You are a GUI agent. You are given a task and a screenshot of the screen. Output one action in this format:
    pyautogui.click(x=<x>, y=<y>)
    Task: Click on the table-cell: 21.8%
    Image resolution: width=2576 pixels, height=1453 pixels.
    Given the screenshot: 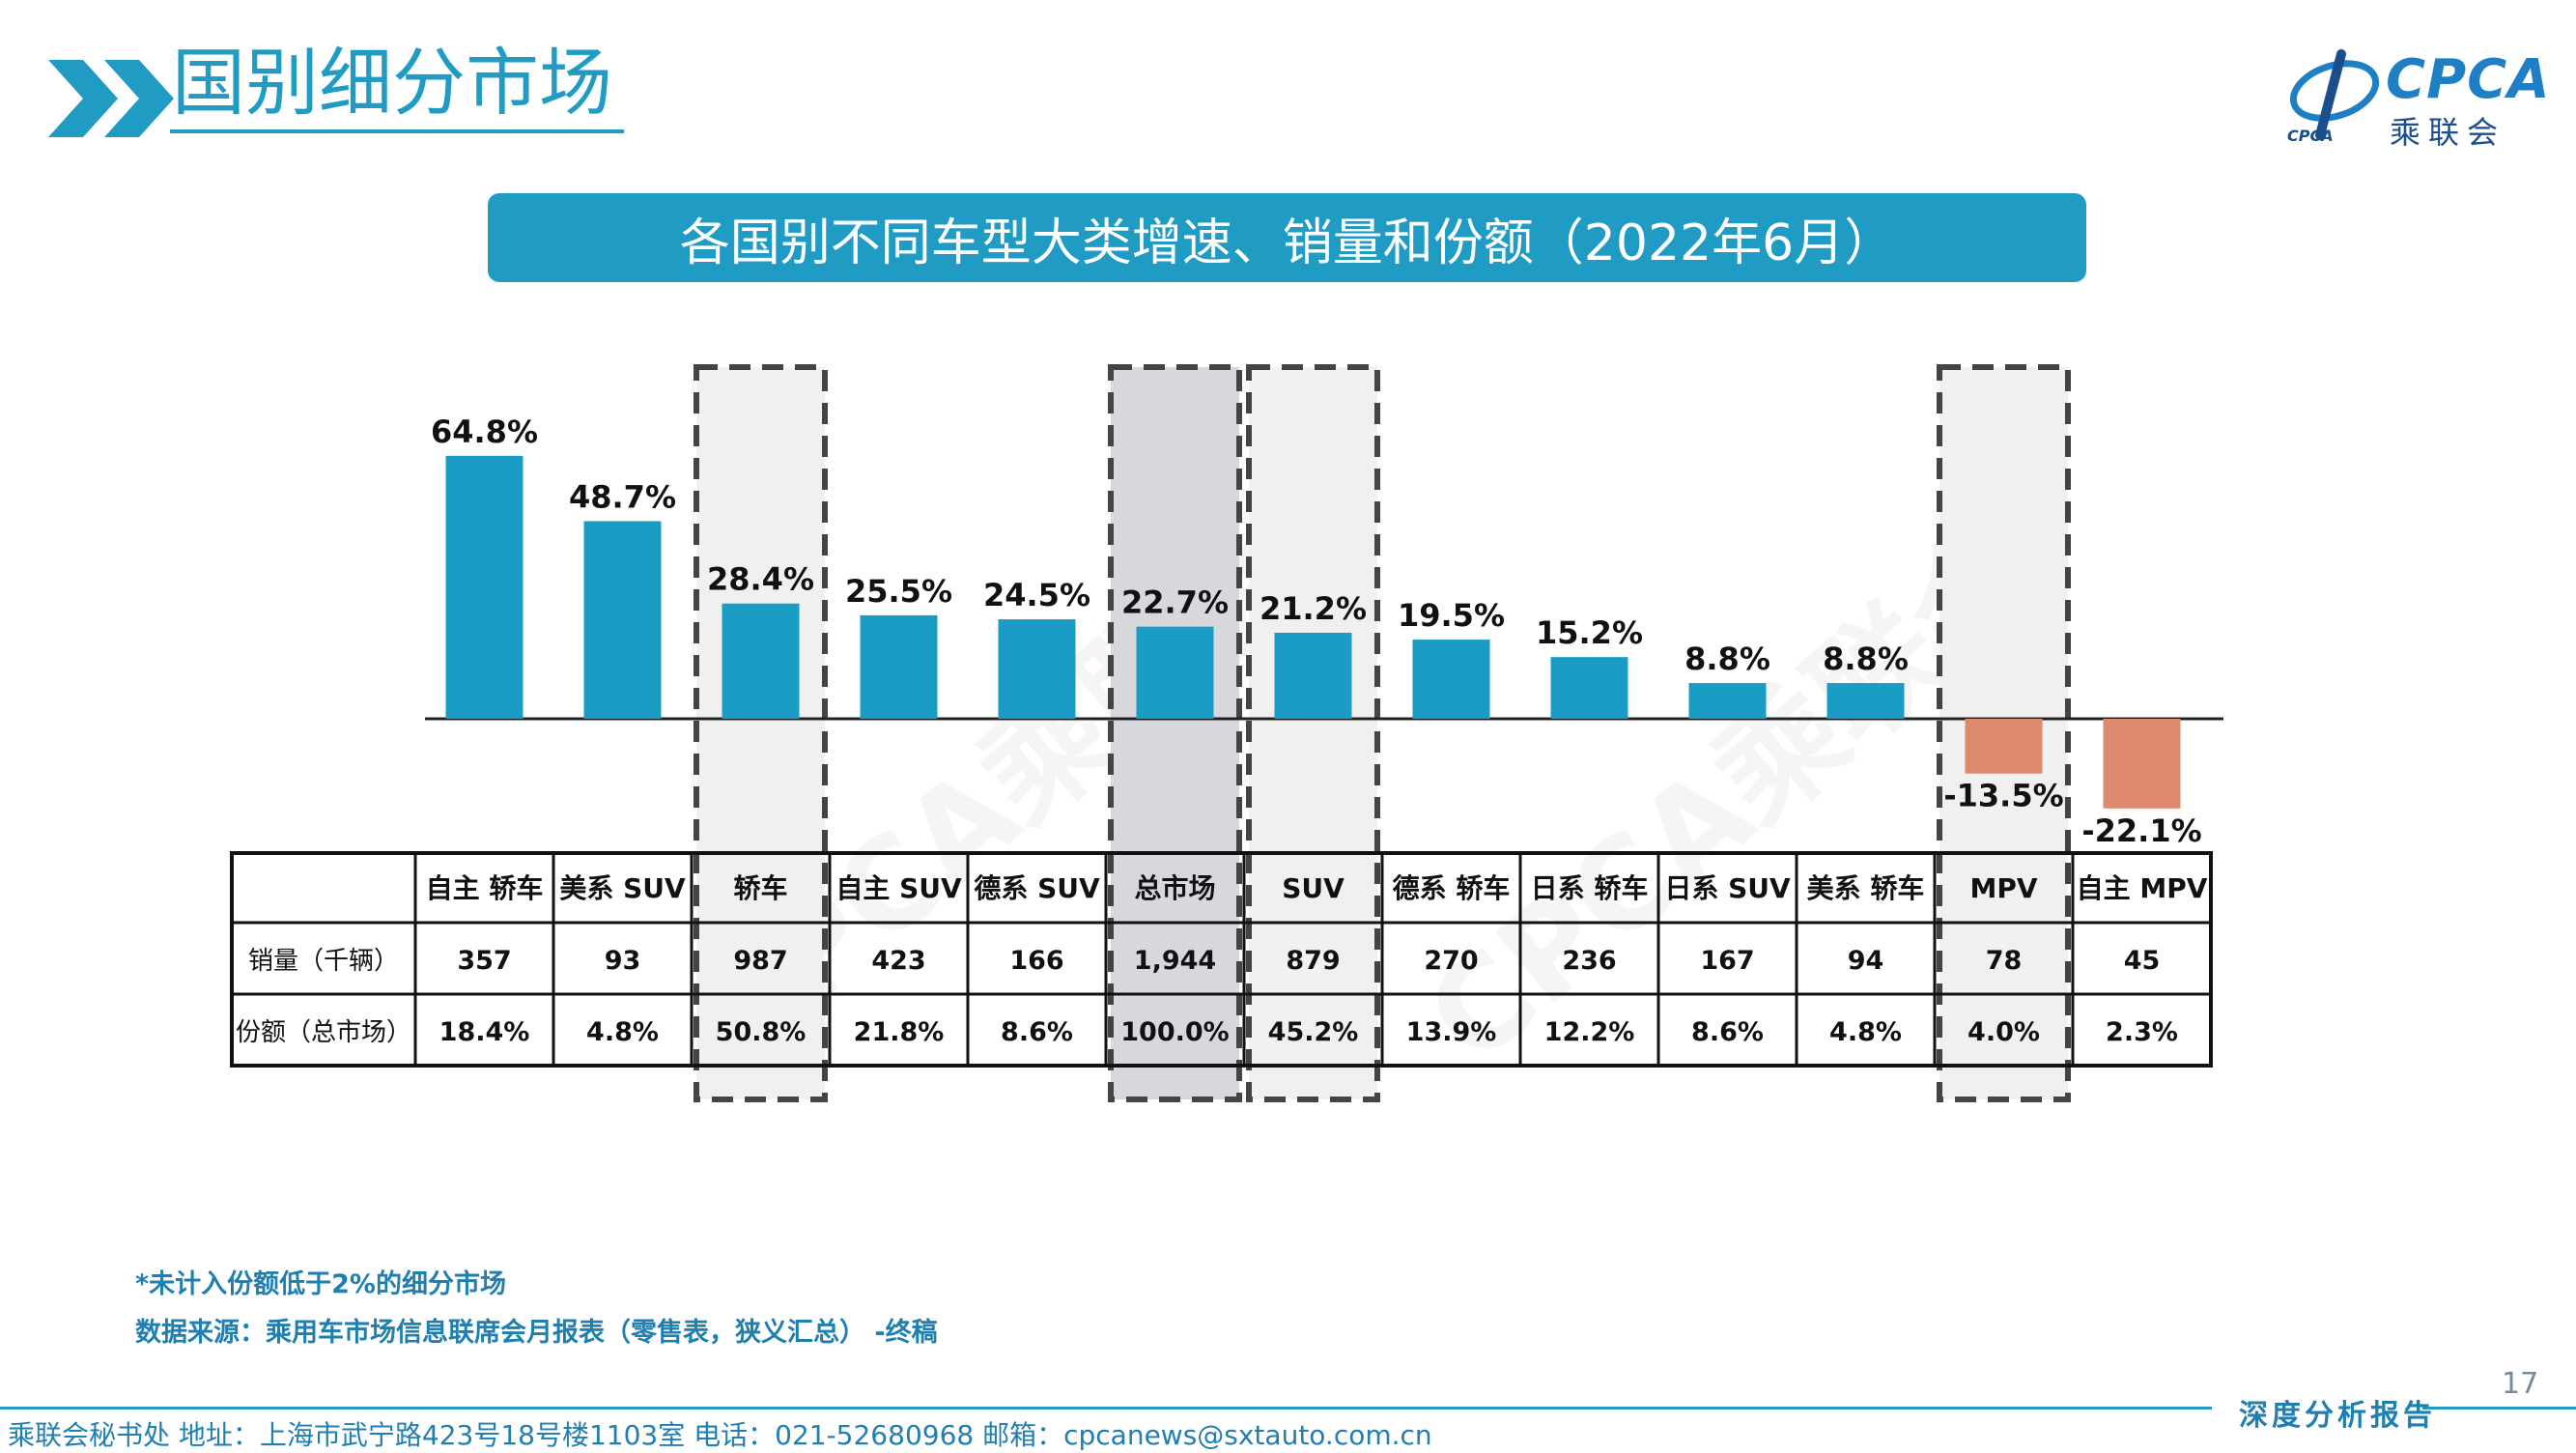 What is the action you would take?
    pyautogui.click(x=899, y=1032)
    